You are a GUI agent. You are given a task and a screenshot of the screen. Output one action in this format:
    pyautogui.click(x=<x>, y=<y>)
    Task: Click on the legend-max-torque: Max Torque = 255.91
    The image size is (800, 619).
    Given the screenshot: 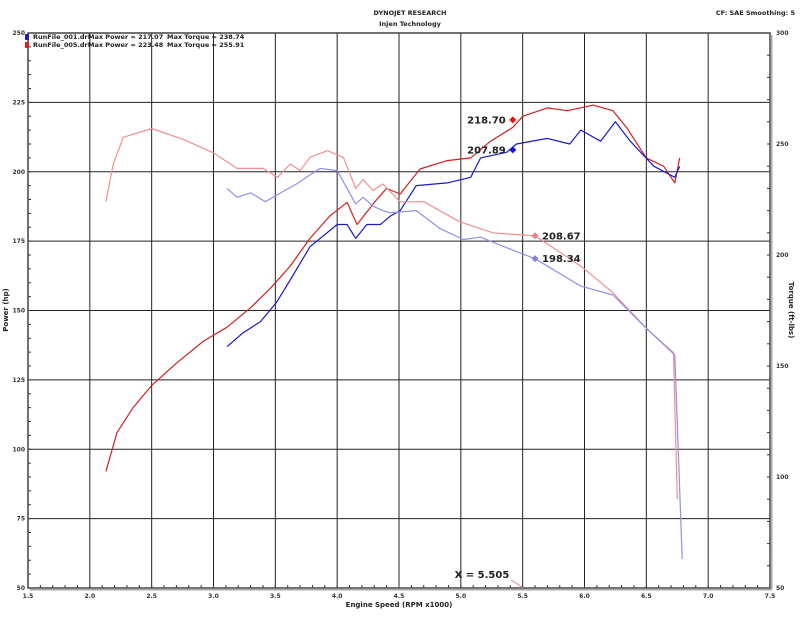 What is the action you would take?
    pyautogui.click(x=206, y=45)
    